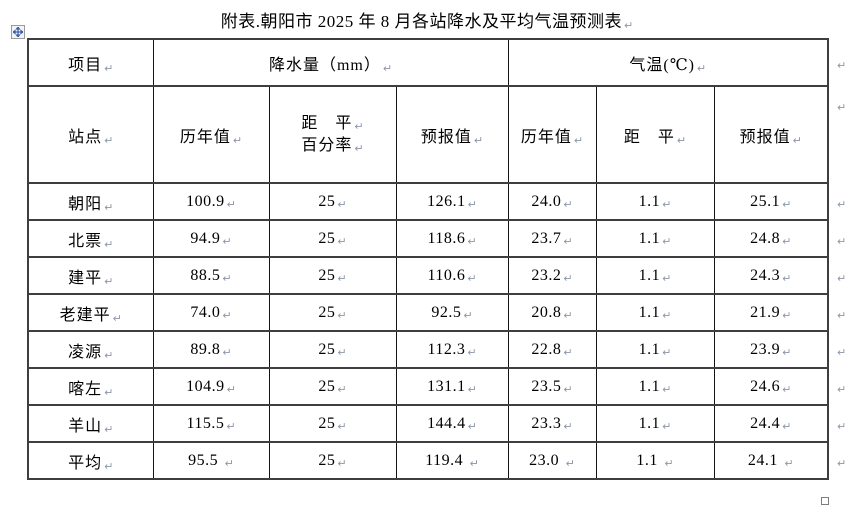  I want to click on precip-hist-cell: 89.8 ↵, so click(211, 349).